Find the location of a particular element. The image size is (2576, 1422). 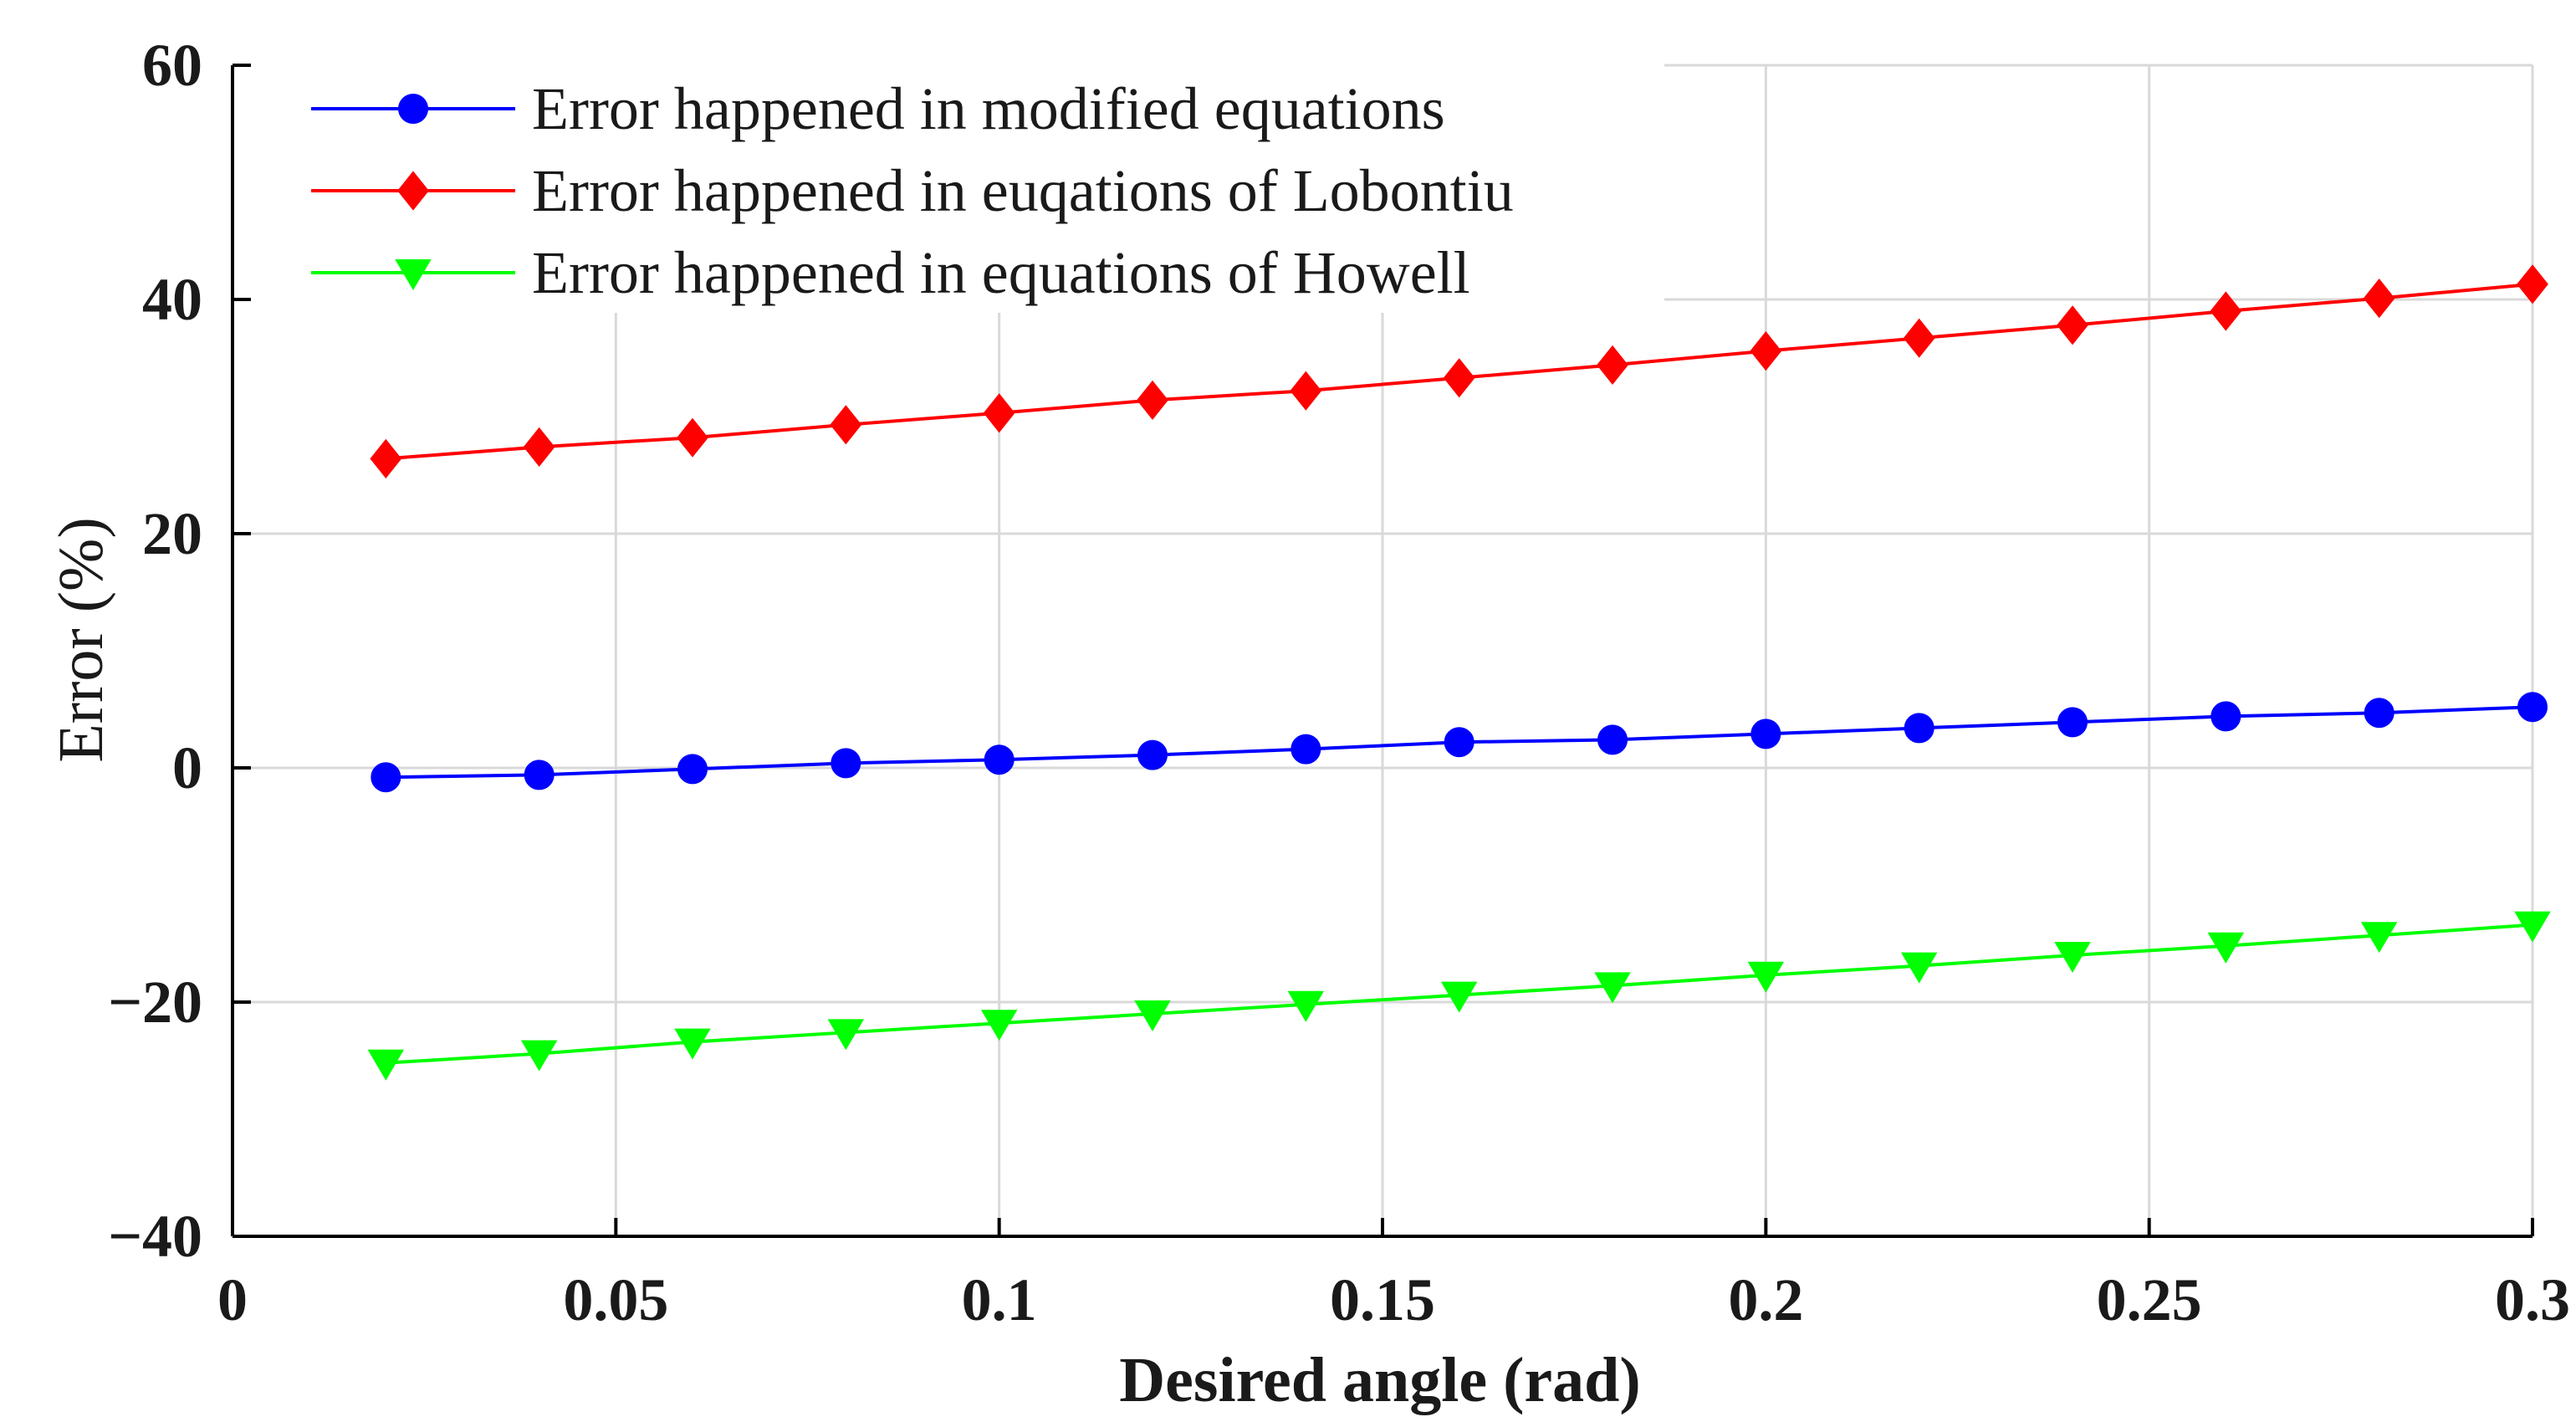

legend-entry: Error happened in euqations of Lobontiu is located at coordinates (912, 190).